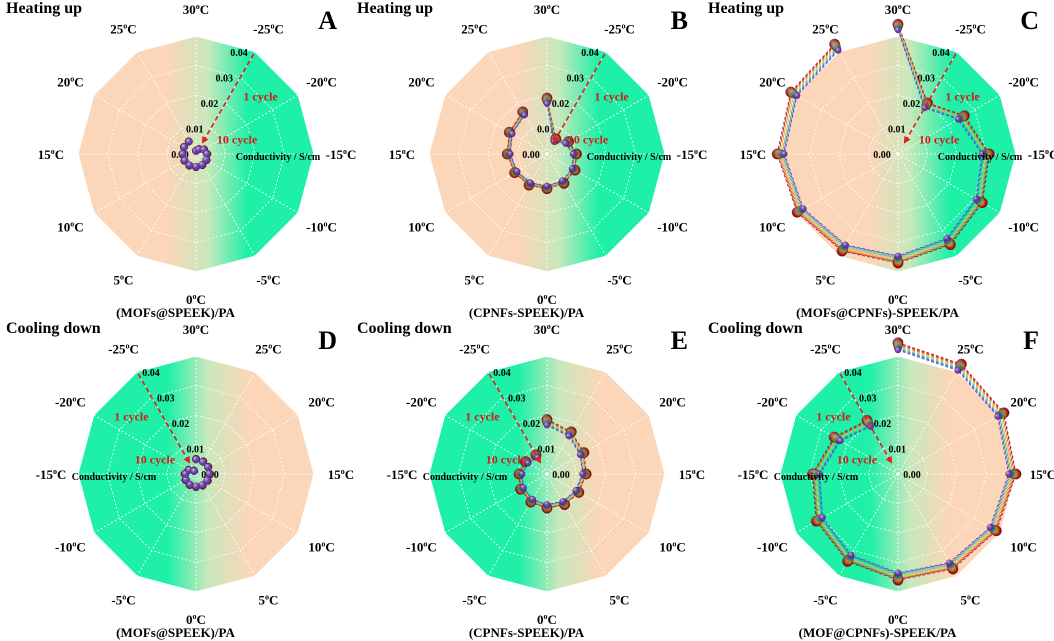  I want to click on radial-tick-label: 0.04, so click(151, 373).